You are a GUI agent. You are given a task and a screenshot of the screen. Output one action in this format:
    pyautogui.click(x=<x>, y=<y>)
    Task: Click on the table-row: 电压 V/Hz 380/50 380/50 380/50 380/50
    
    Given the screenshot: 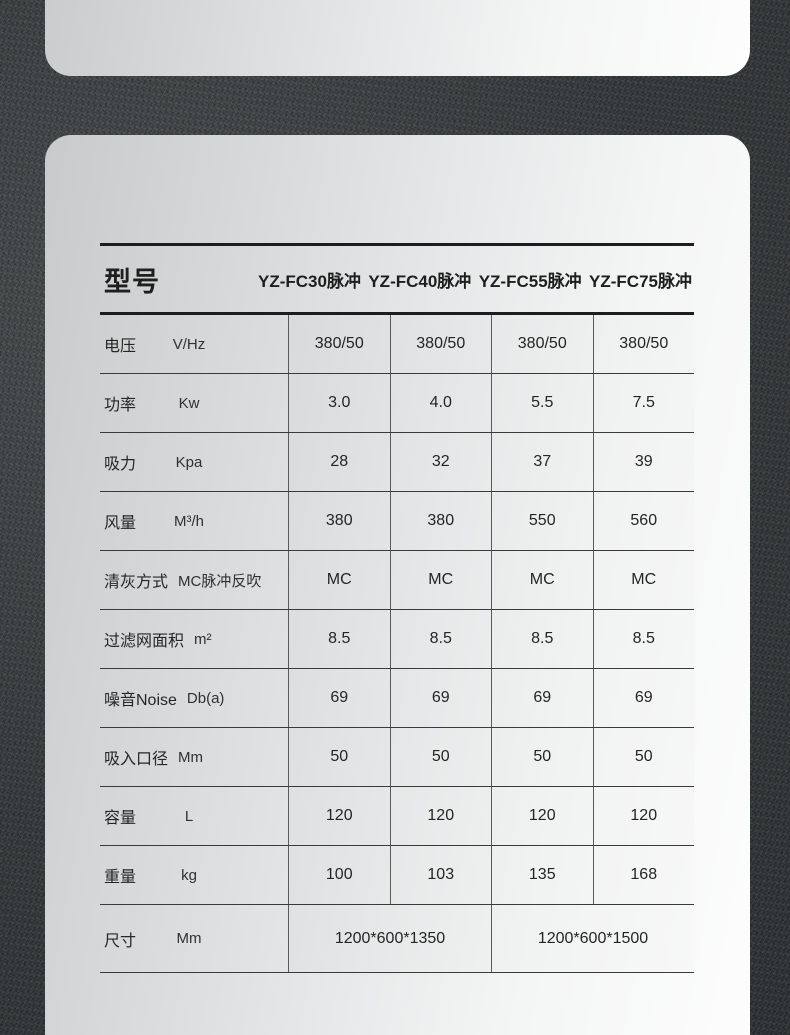 What is the action you would take?
    pyautogui.click(x=397, y=344)
    